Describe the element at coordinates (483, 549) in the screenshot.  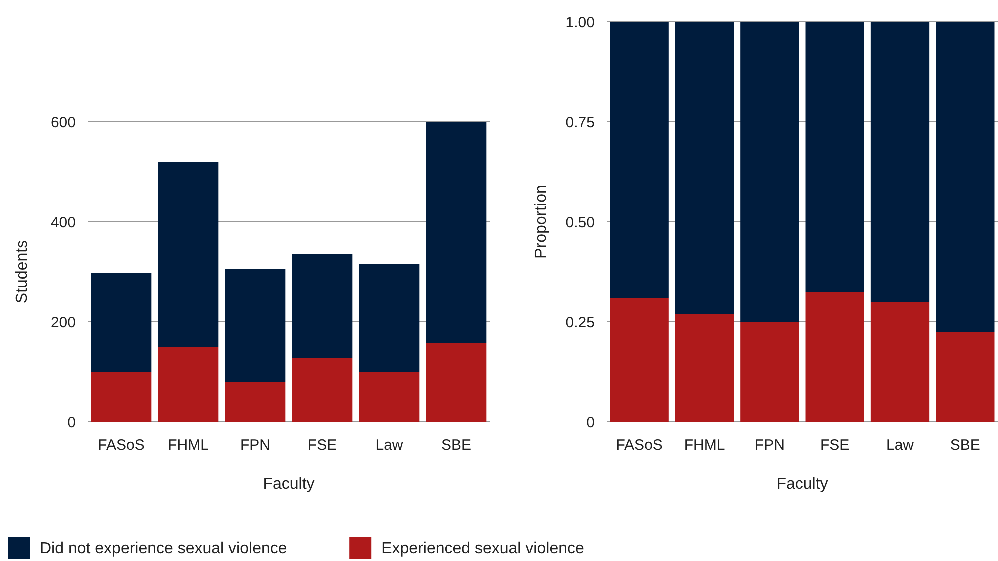
I see `legend-label: Experienced sexual violence` at that location.